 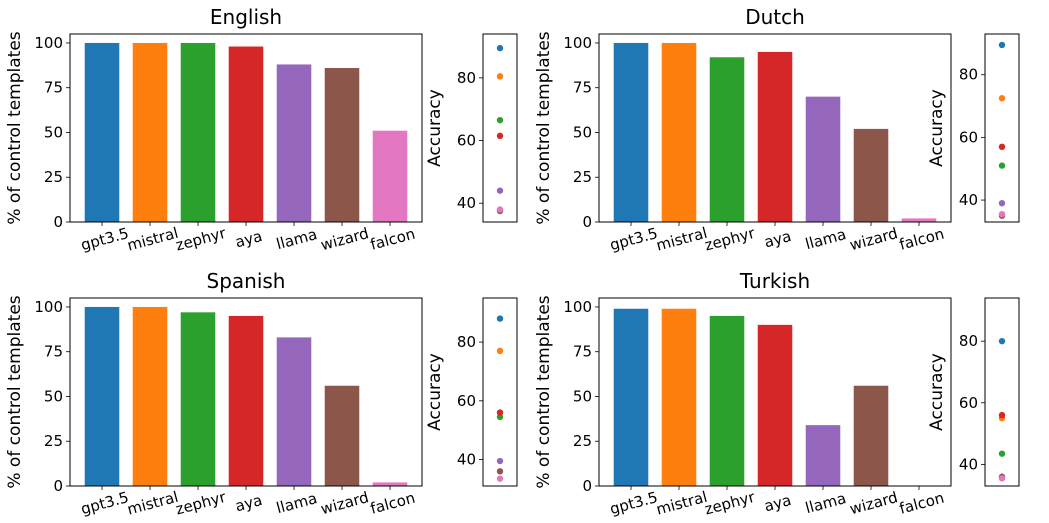 What do you see at coordinates (48, 307) in the screenshot?
I see `y-tick-label-spanish-100: 100` at bounding box center [48, 307].